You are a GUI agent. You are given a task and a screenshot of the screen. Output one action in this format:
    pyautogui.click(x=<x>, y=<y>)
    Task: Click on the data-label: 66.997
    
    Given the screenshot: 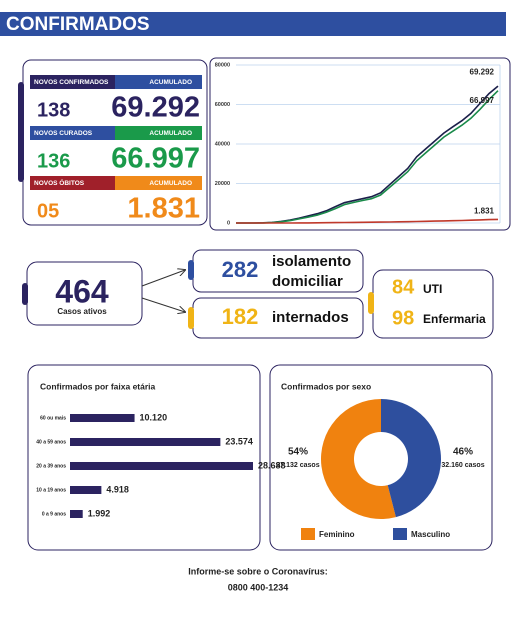 What is the action you would take?
    pyautogui.click(x=482, y=100)
    